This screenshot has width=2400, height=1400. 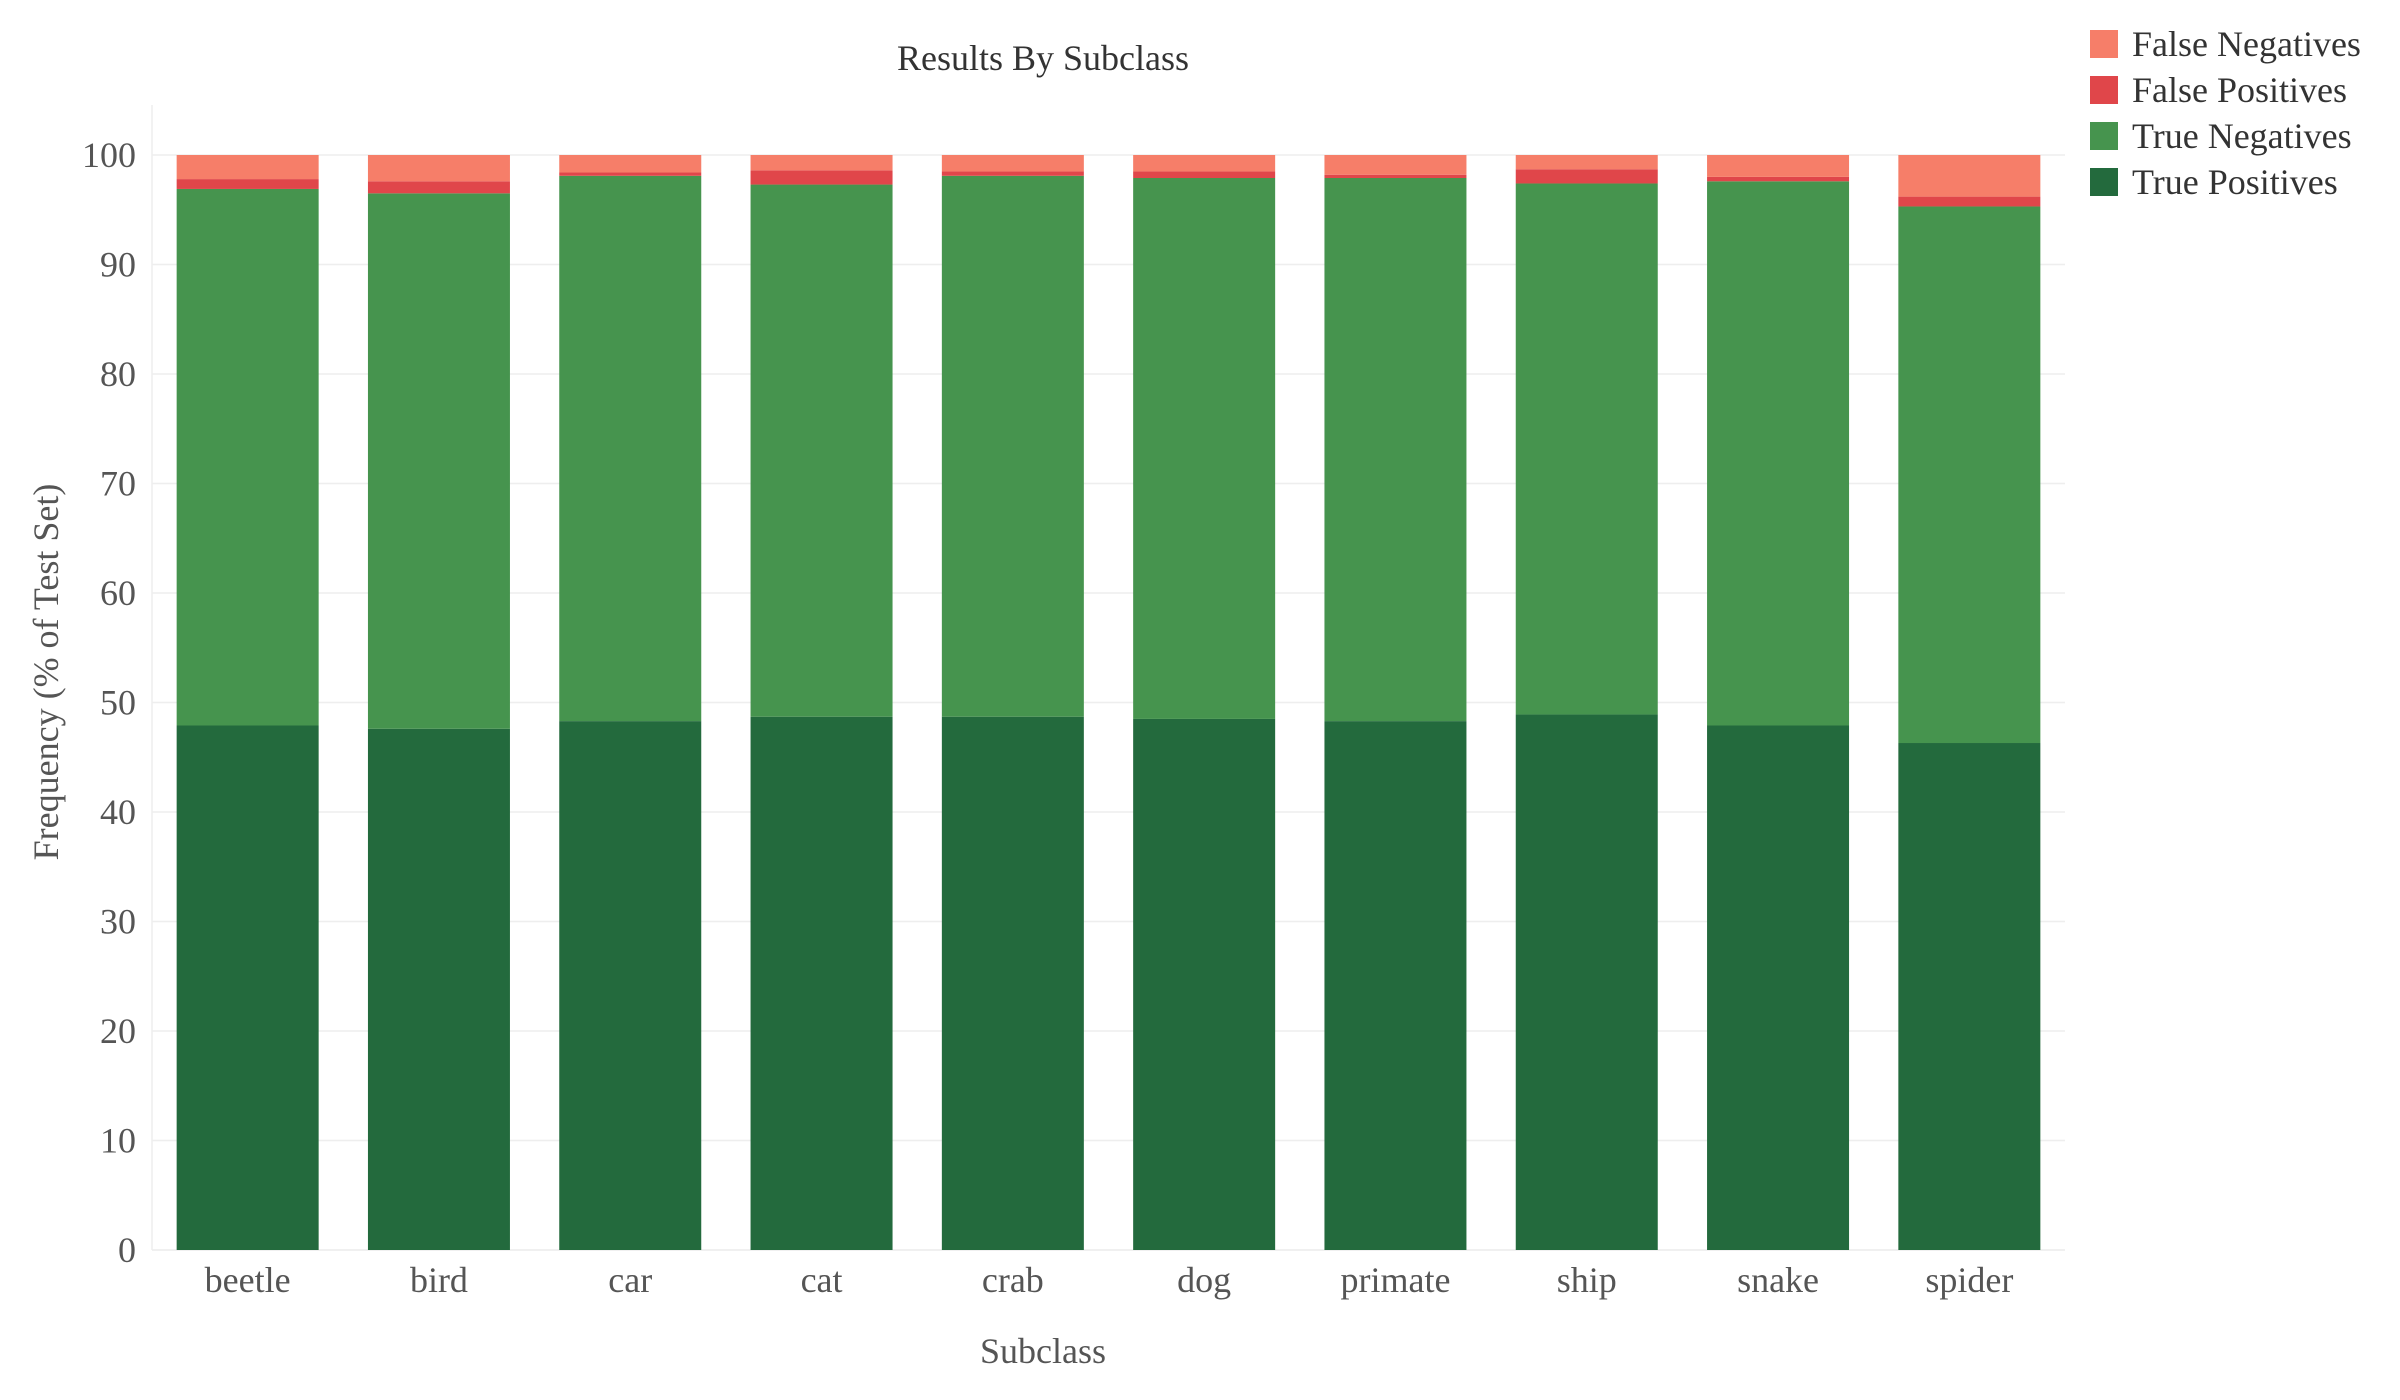 I want to click on bar-primate-true-negatives, so click(x=1395, y=449).